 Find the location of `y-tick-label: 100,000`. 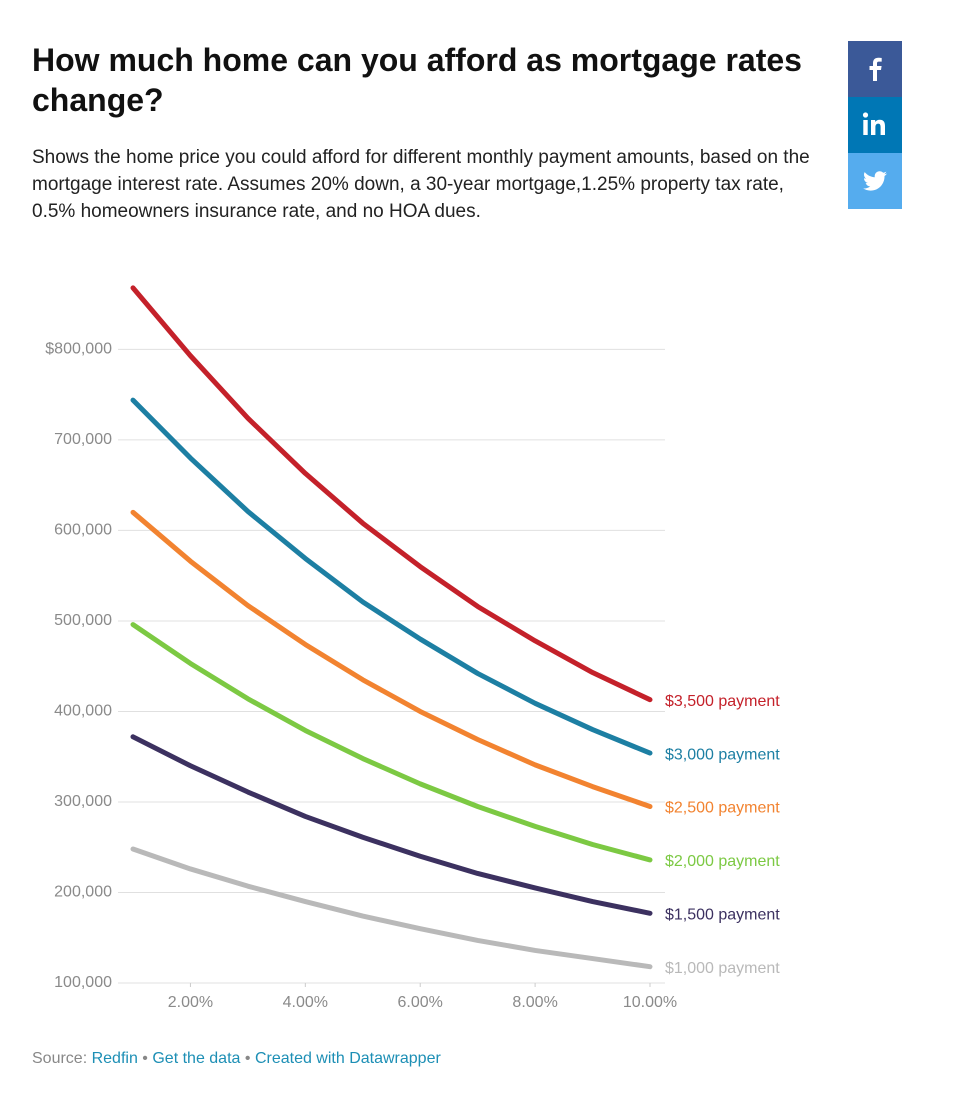

y-tick-label: 100,000 is located at coordinates (83, 982).